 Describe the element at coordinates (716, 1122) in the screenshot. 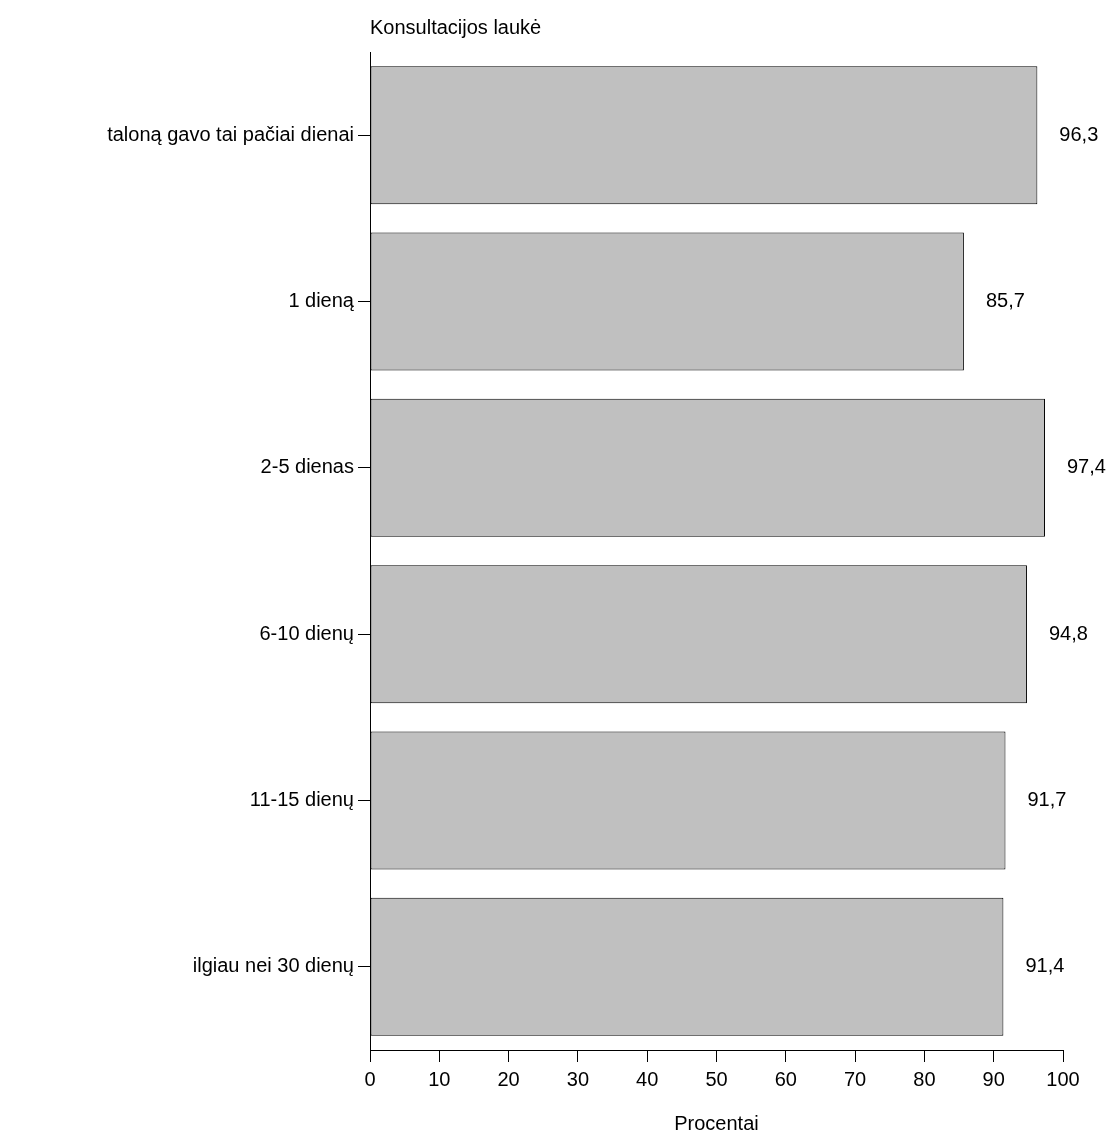

I see `x-axis-title: Procentai` at that location.